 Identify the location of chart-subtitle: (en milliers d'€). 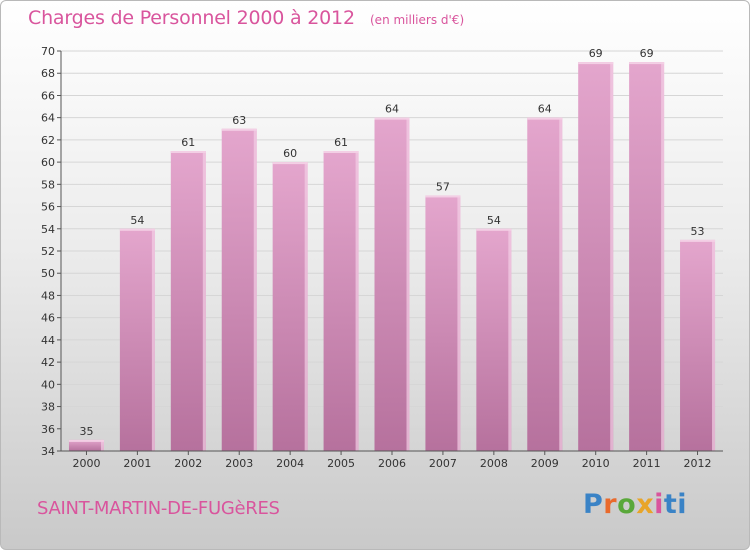
(417, 20).